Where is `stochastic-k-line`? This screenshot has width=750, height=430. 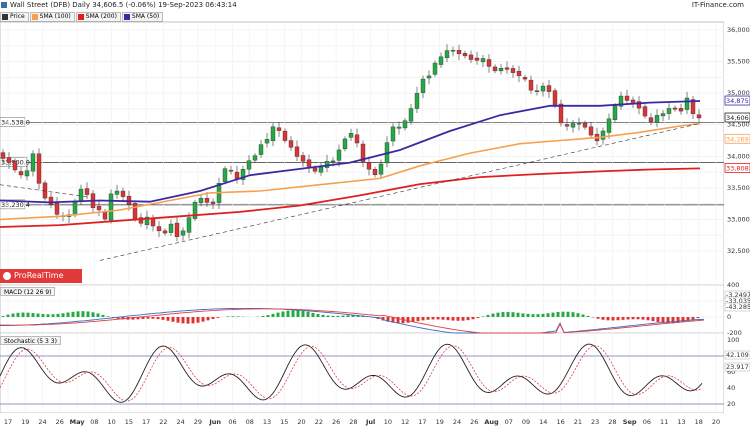
stochastic-k-line is located at coordinates (351, 373).